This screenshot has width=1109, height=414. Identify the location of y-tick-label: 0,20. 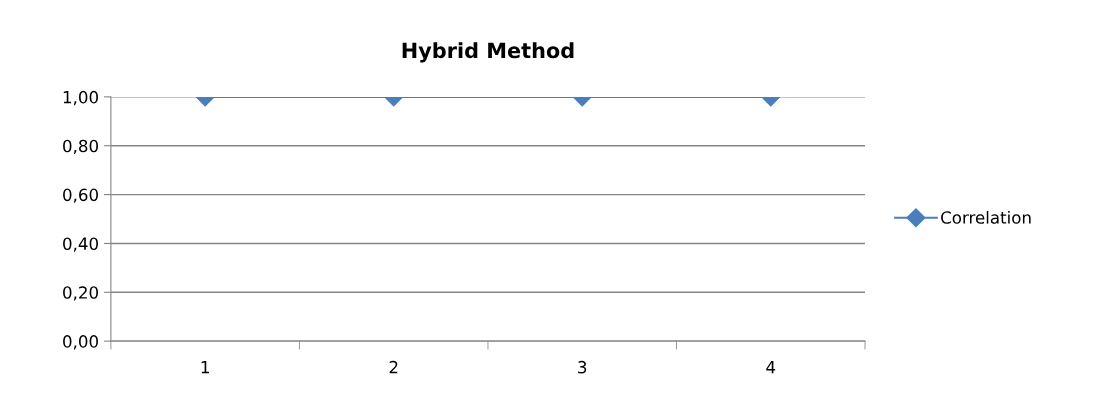
(80, 293).